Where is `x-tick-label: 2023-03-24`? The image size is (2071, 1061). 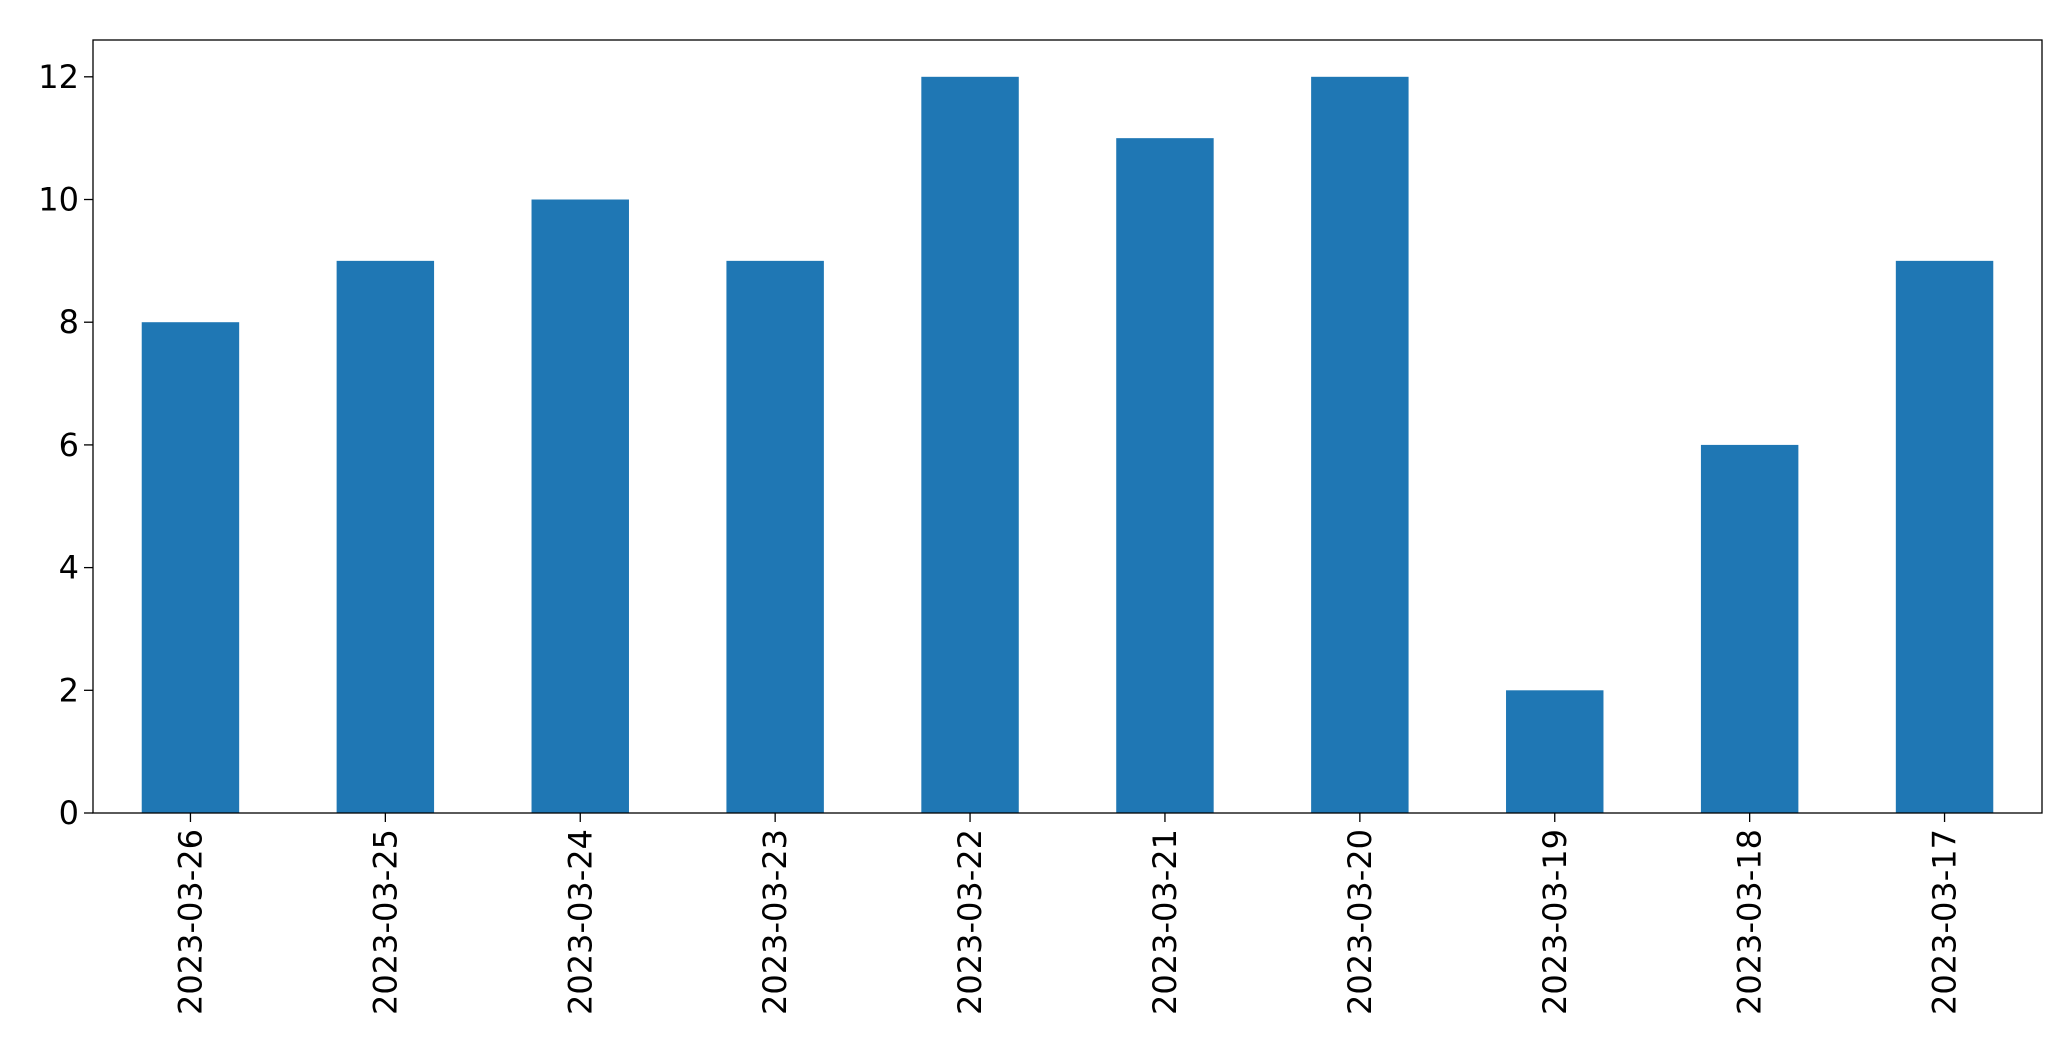
x-tick-label: 2023-03-24 is located at coordinates (580, 922).